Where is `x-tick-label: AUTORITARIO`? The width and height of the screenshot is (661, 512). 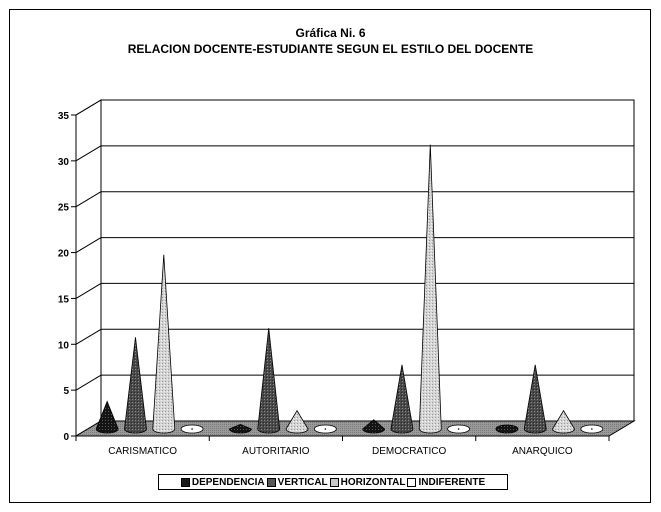
x-tick-label: AUTORITARIO is located at coordinates (276, 451).